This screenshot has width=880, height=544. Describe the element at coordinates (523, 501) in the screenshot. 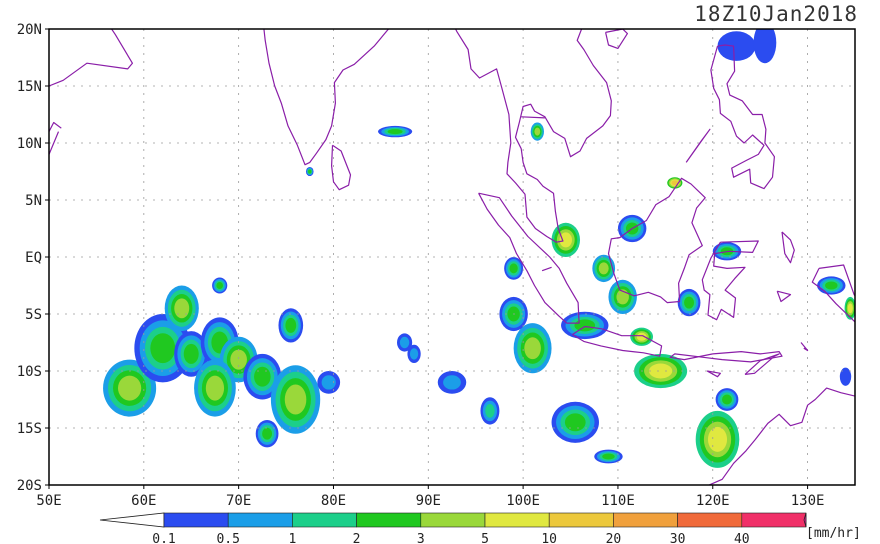

I see `longitude-label: 100E` at that location.